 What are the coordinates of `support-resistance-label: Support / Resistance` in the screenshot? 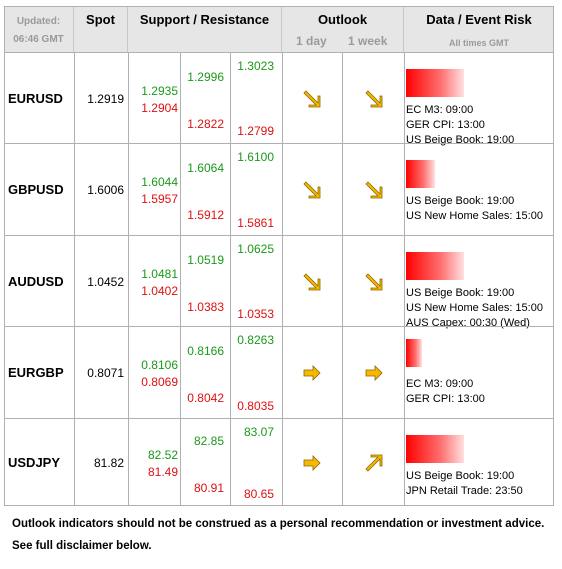 It's located at (204, 19).